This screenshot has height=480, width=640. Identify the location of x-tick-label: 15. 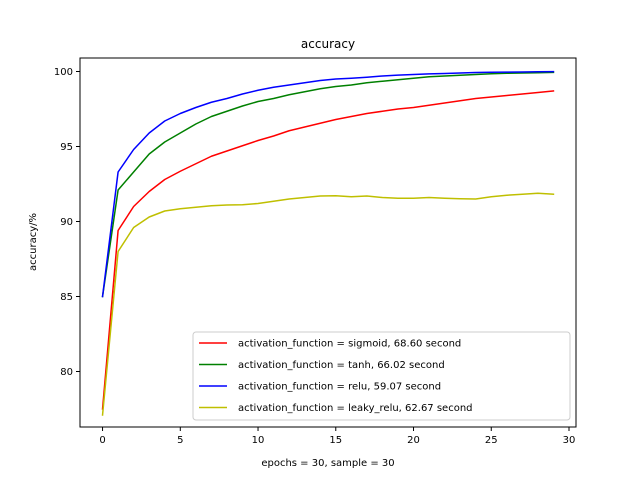
(335, 440).